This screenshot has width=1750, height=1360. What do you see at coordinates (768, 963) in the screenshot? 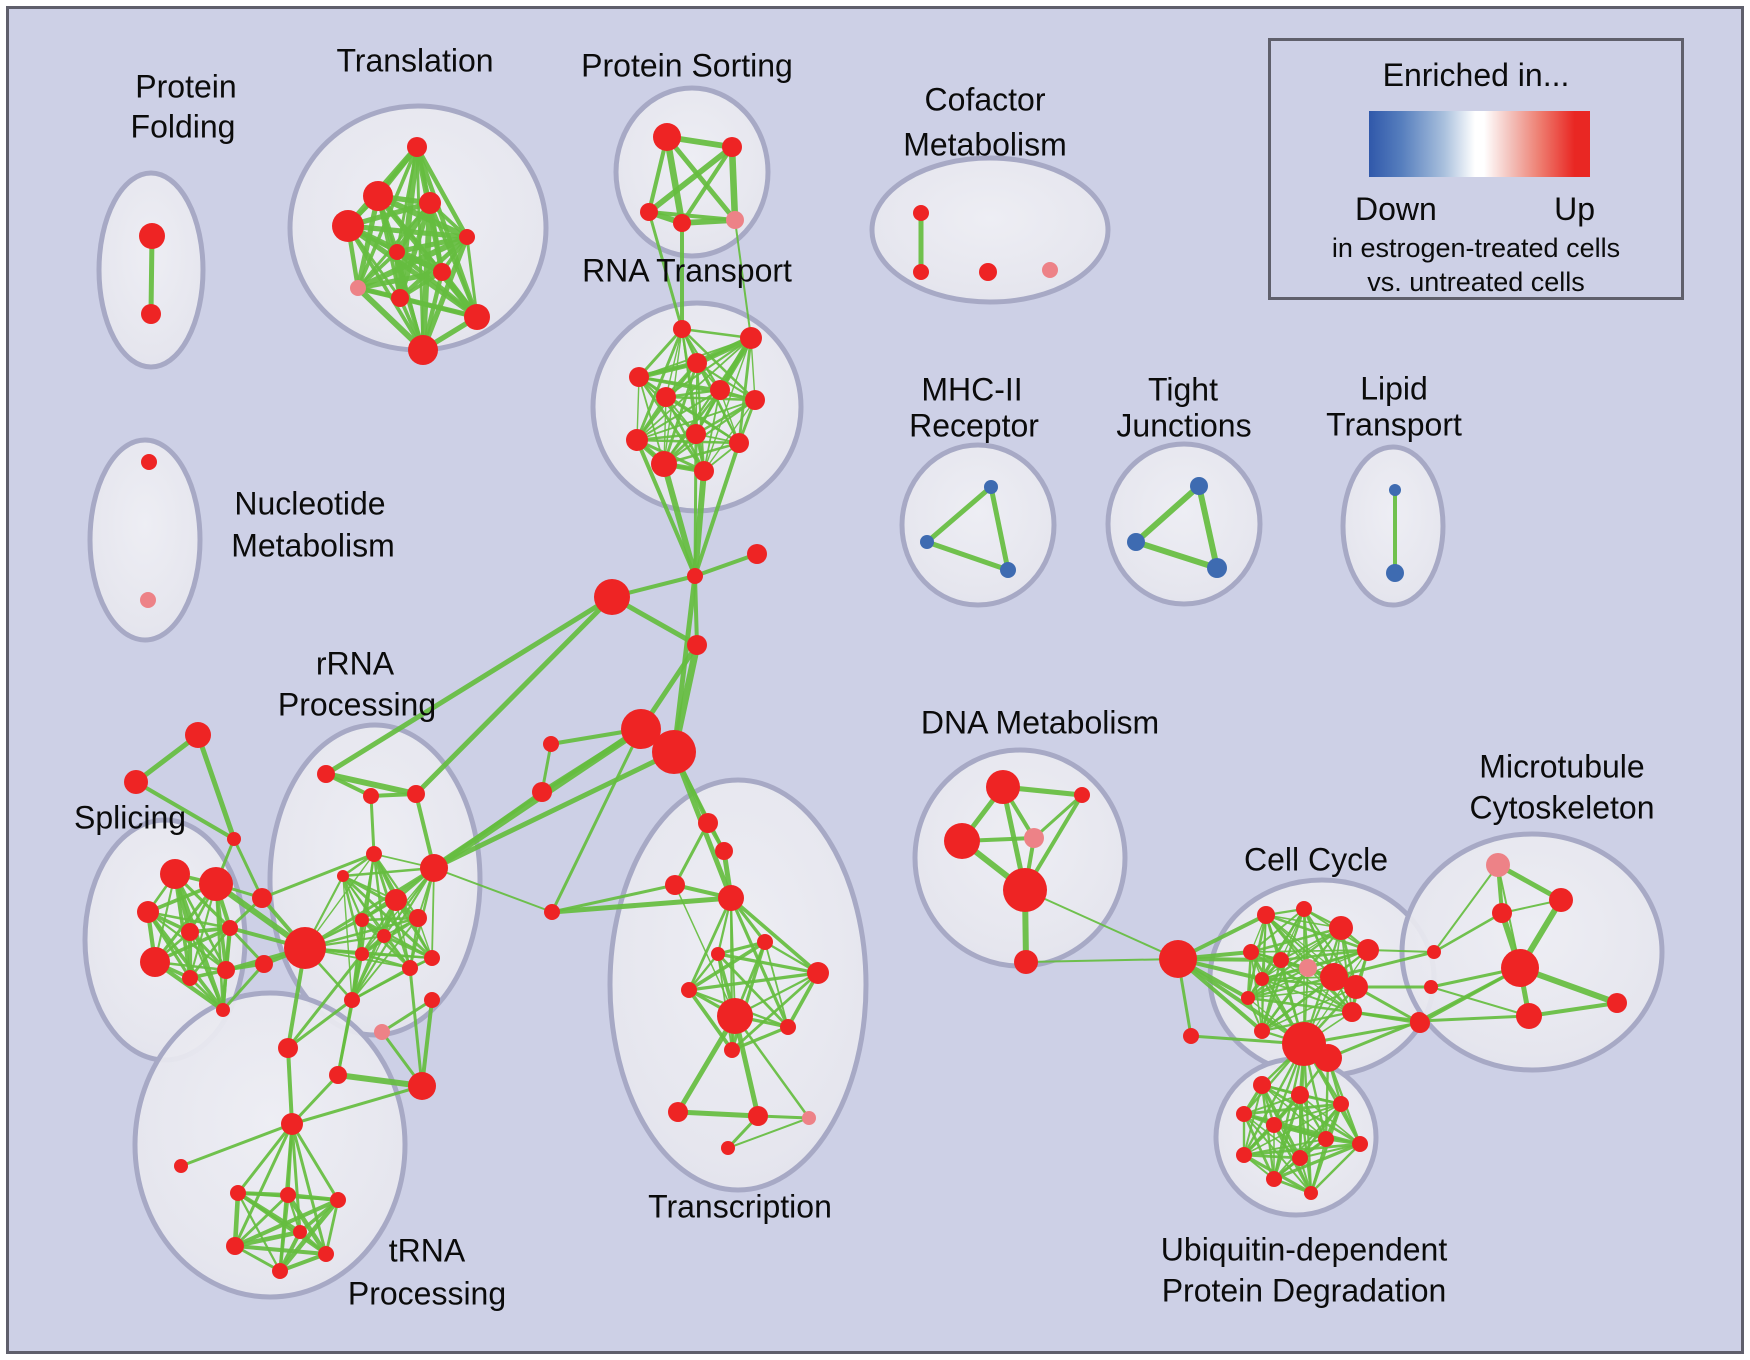
I see `edge-tr6-tr7` at bounding box center [768, 963].